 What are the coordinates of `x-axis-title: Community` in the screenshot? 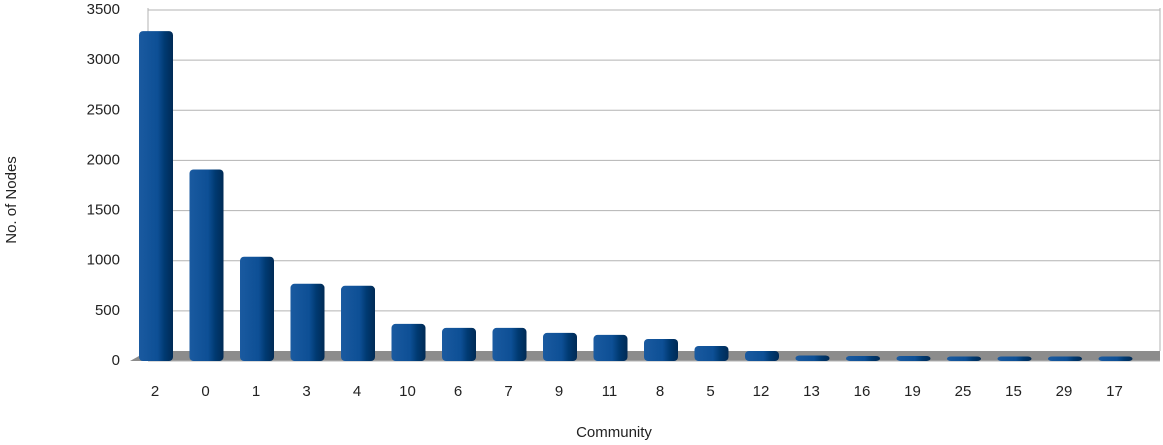 It's located at (614, 432).